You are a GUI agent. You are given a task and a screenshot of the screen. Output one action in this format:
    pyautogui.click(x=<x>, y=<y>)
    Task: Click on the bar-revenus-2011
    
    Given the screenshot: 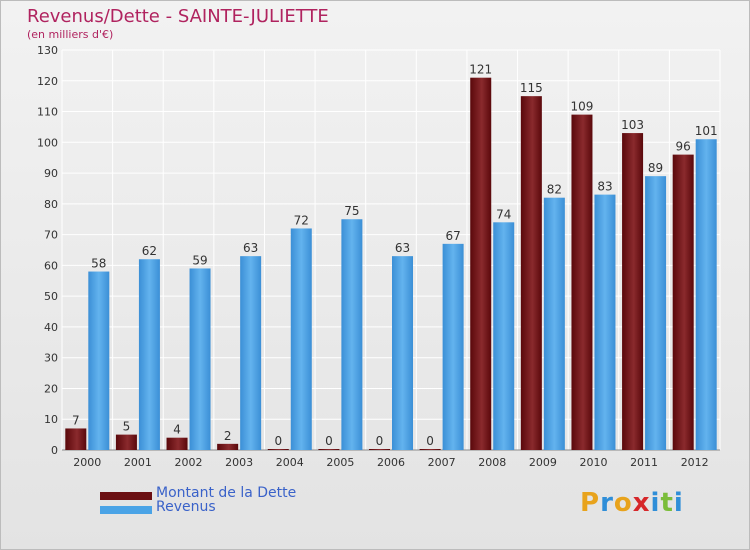 What is the action you would take?
    pyautogui.click(x=656, y=313)
    